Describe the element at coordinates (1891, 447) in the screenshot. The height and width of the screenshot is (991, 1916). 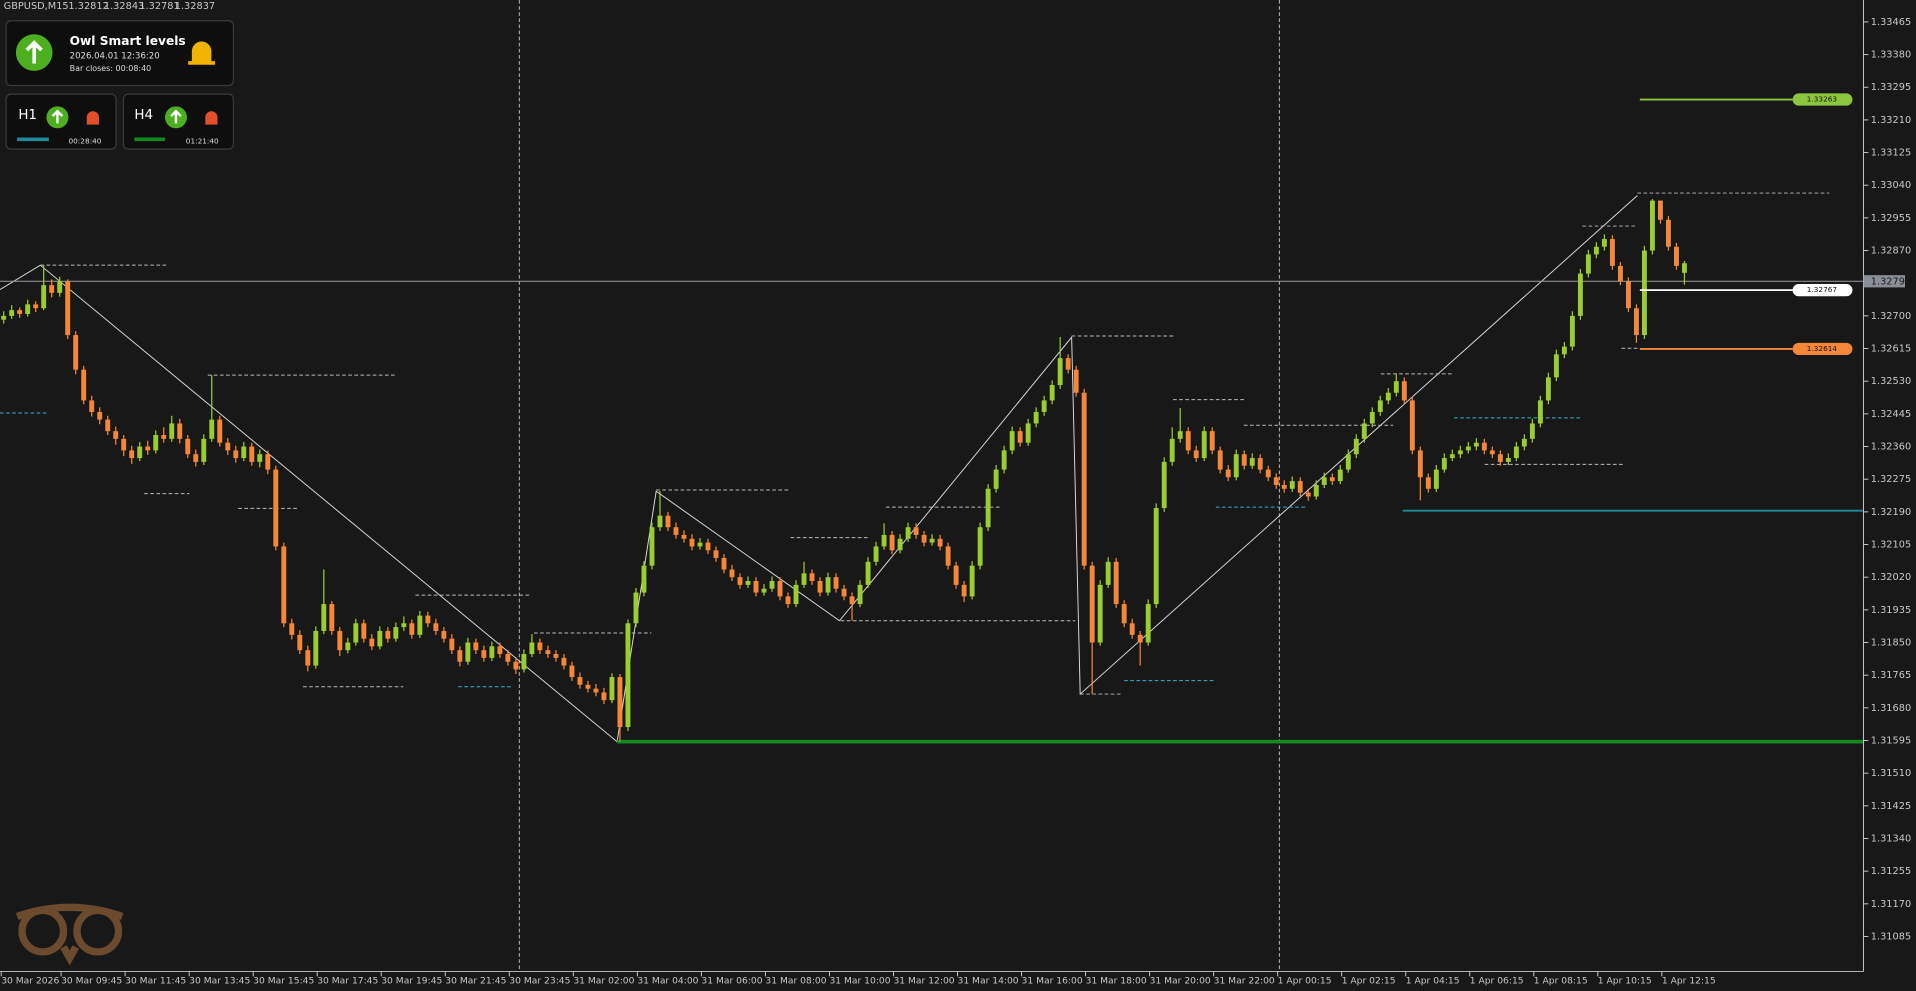
I see `y-tick-label: 1.32360` at that location.